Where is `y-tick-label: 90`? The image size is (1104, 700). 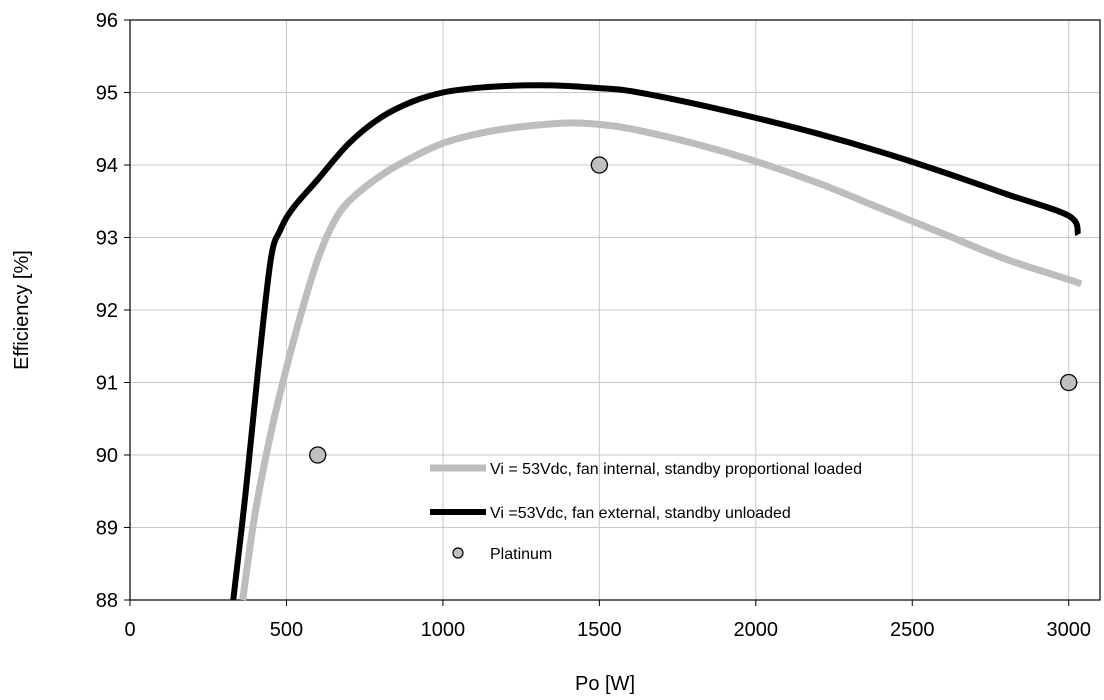 y-tick-label: 90 is located at coordinates (107, 456).